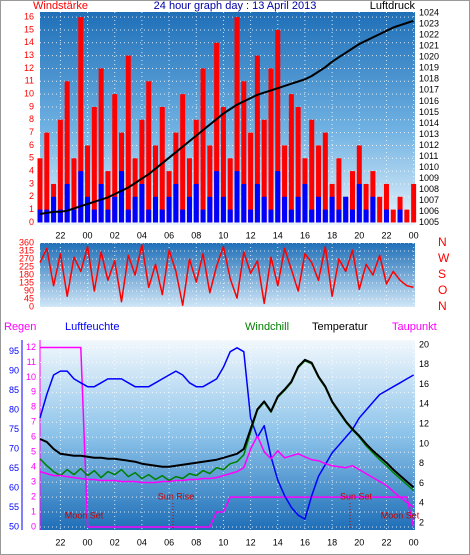 This screenshot has width=470, height=555. Describe the element at coordinates (29, 17) in the screenshot. I see `y-tick-label: 16` at that location.